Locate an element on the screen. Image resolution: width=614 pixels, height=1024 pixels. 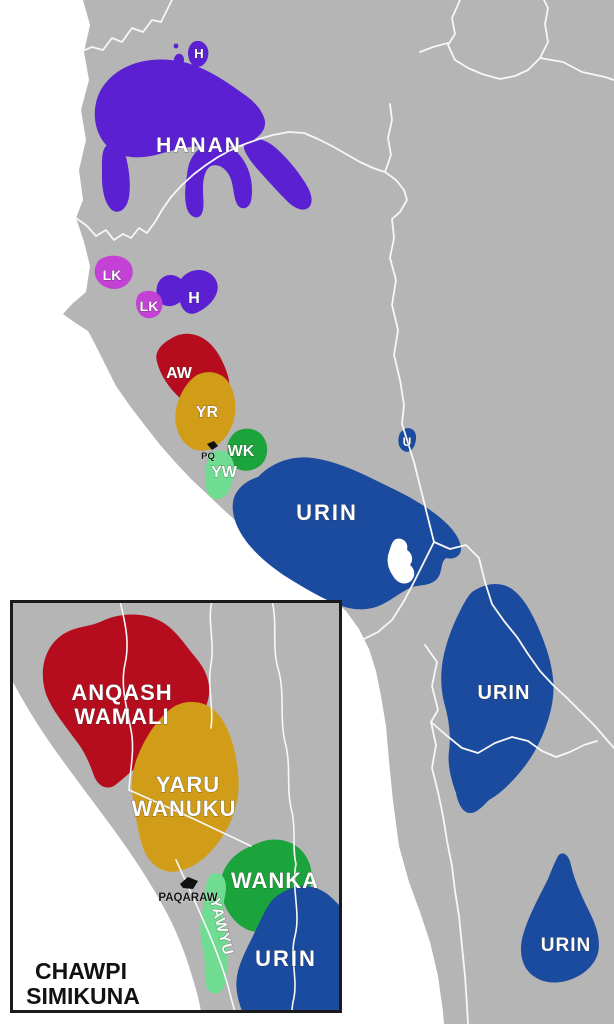
region-lk-north is located at coordinates (113, 272).